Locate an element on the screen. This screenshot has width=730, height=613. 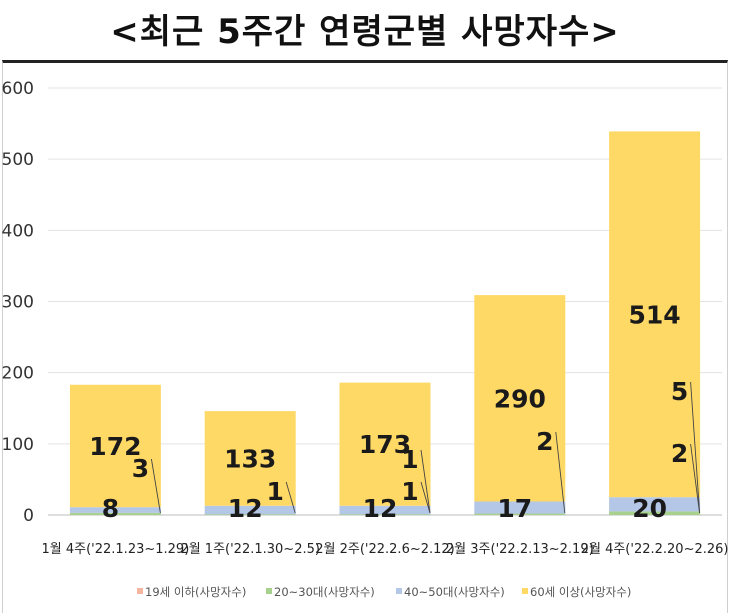
data-label: 133 is located at coordinates (250, 458).